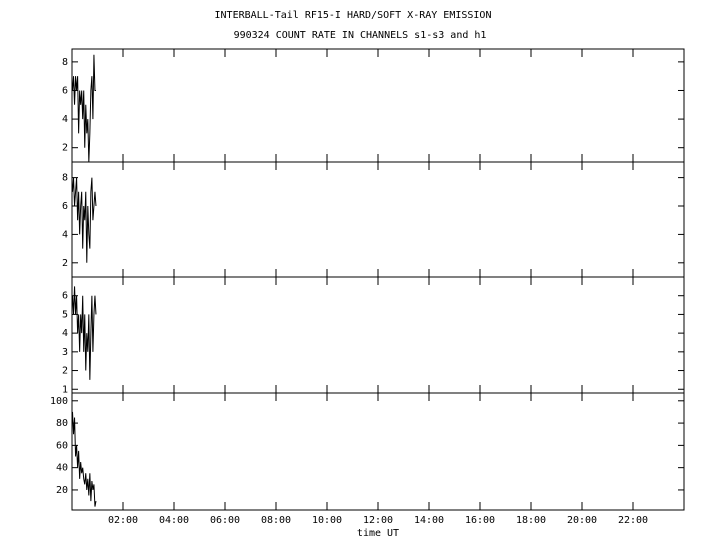  Describe the element at coordinates (582, 520) in the screenshot. I see `x-tick-label: 20:00` at that location.